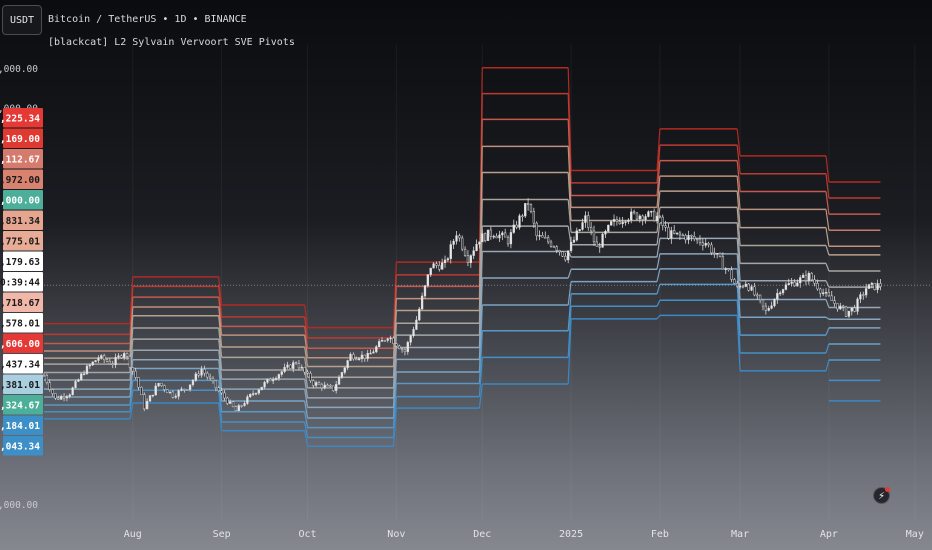  Describe the element at coordinates (133, 534) in the screenshot. I see `x-tick-label: Aug` at that location.